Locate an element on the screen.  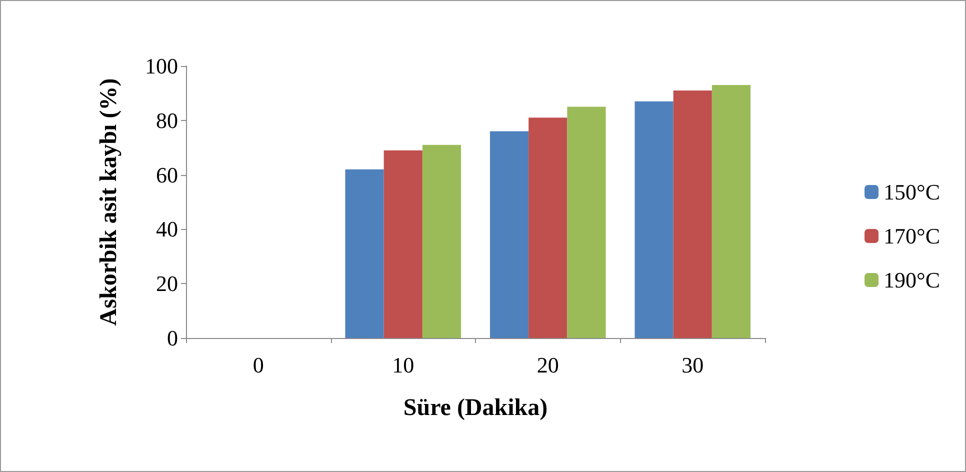
x-tick-label: 30 is located at coordinates (693, 365).